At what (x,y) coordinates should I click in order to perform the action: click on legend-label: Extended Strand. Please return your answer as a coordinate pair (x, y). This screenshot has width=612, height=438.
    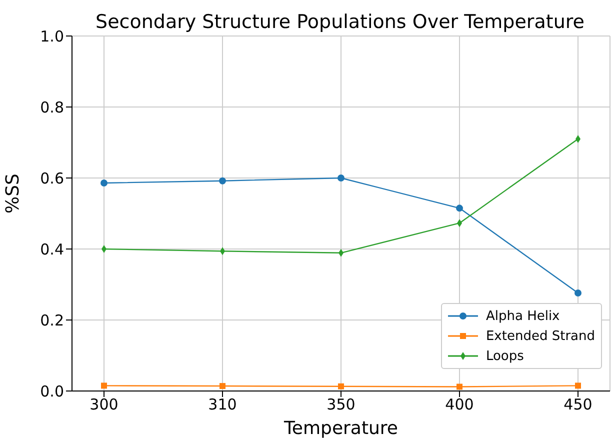
    Looking at the image, I should click on (540, 336).